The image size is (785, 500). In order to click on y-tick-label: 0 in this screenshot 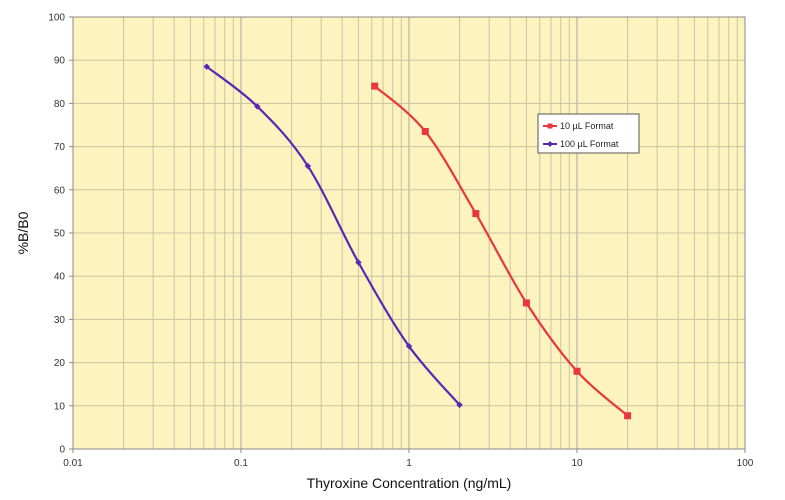, I will do `click(62, 450)`.